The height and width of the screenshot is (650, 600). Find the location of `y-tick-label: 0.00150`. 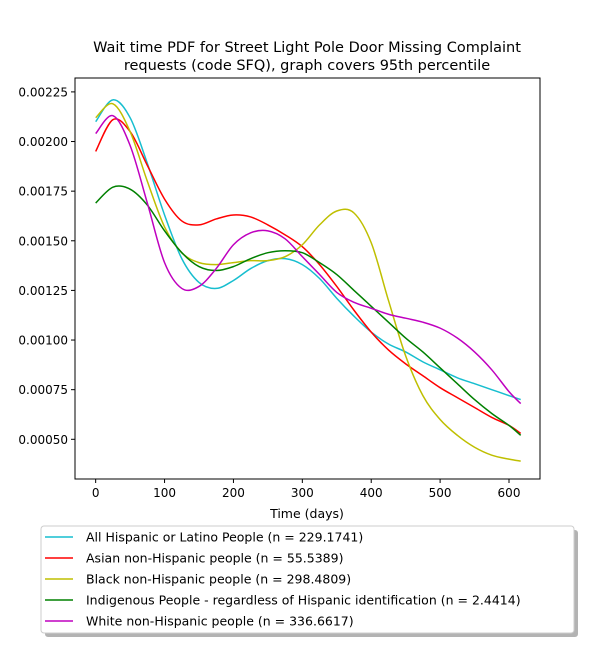

y-tick-label: 0.00150 is located at coordinates (43, 241).